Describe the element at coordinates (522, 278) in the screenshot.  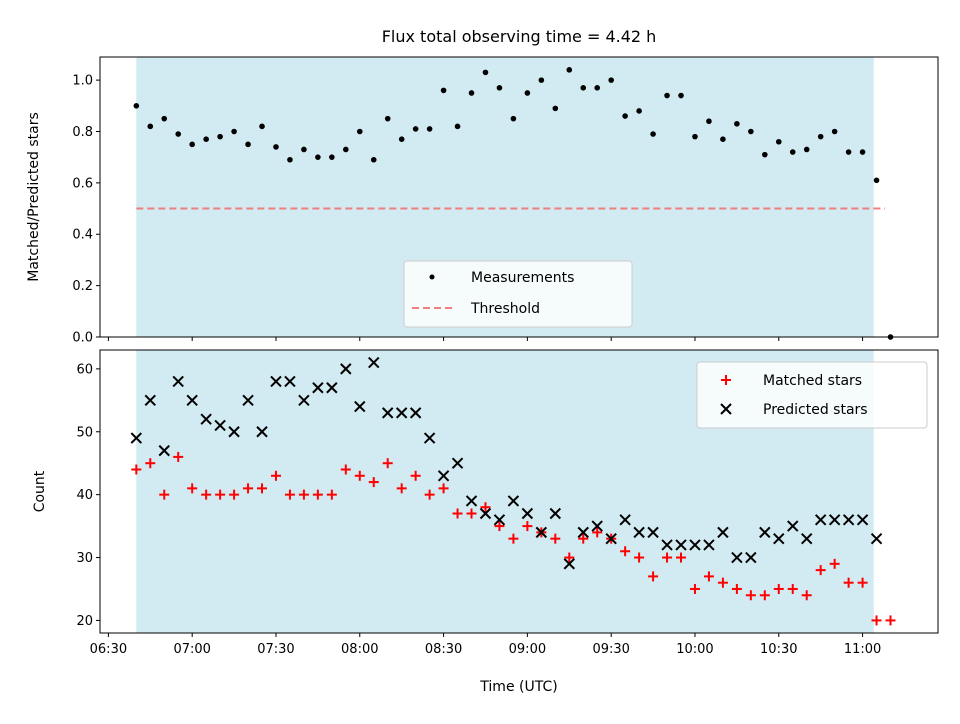
I see `legend-measurements-label: Measurements` at that location.